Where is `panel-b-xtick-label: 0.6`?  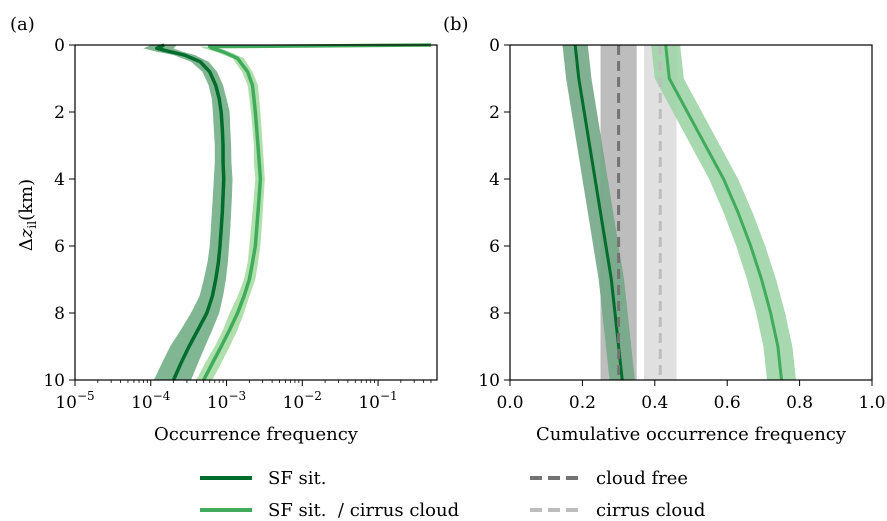 panel-b-xtick-label: 0.6 is located at coordinates (727, 403).